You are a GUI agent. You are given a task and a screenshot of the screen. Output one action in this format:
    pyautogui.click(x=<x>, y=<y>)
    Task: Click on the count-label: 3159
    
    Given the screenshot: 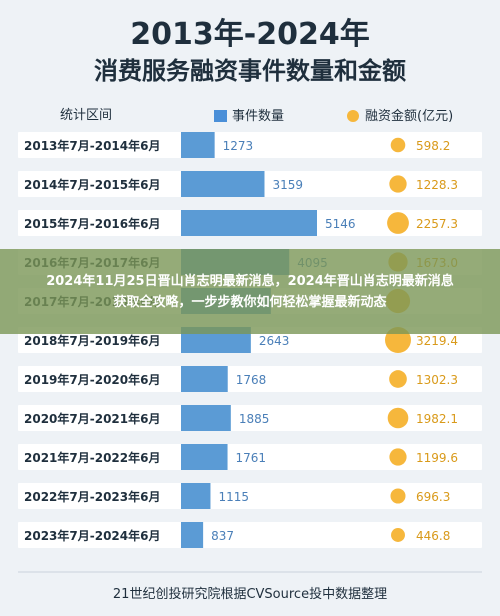 What is the action you would take?
    pyautogui.click(x=287, y=185)
    